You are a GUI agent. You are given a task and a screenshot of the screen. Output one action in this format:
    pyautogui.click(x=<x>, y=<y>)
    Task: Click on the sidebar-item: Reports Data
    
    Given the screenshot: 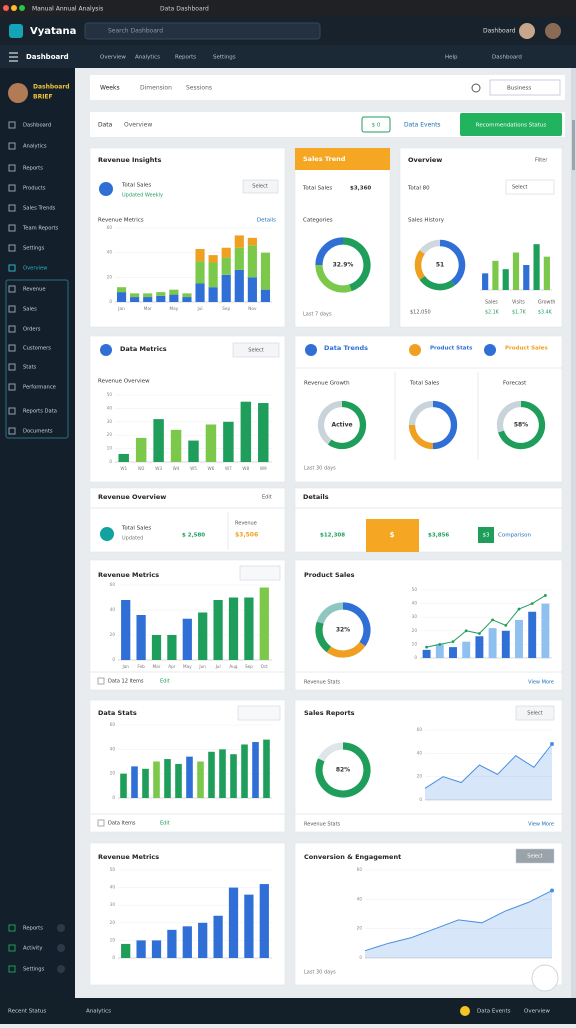 What is the action you would take?
    pyautogui.click(x=40, y=412)
    